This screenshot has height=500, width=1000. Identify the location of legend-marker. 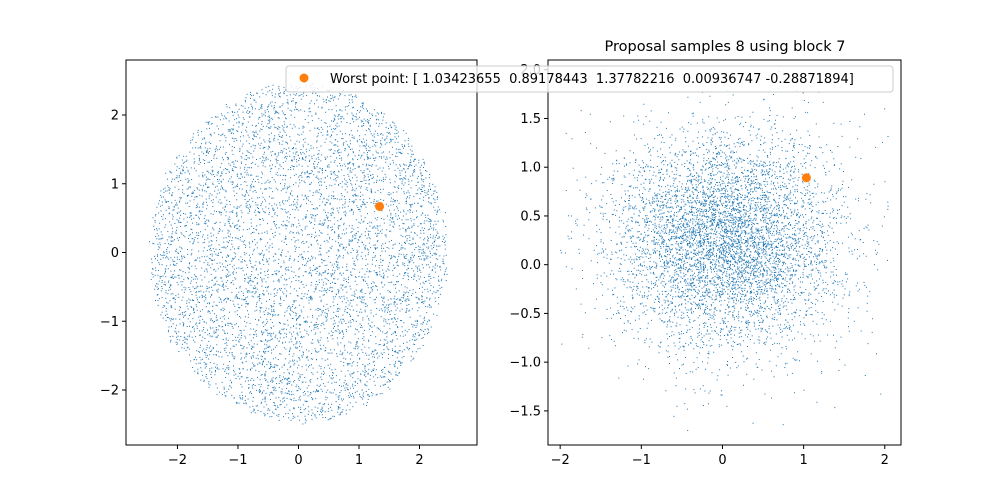
(304, 78).